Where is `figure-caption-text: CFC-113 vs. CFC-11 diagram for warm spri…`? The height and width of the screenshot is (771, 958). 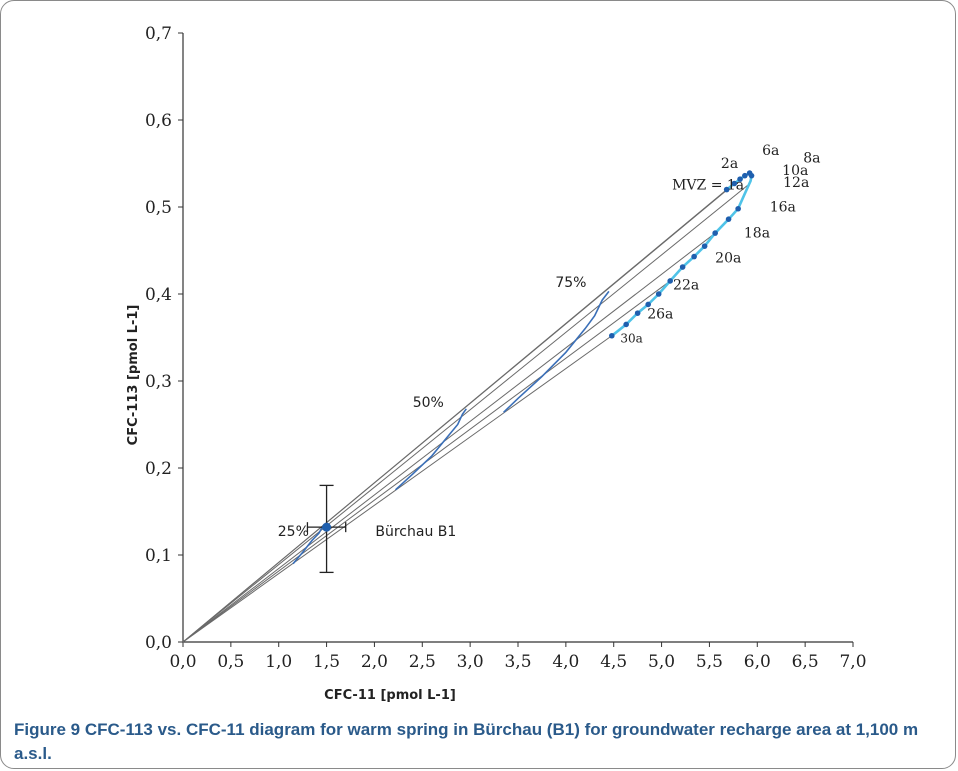
figure-caption-text: CFC-113 vs. CFC-11 diagram for warm spri… is located at coordinates (466, 741).